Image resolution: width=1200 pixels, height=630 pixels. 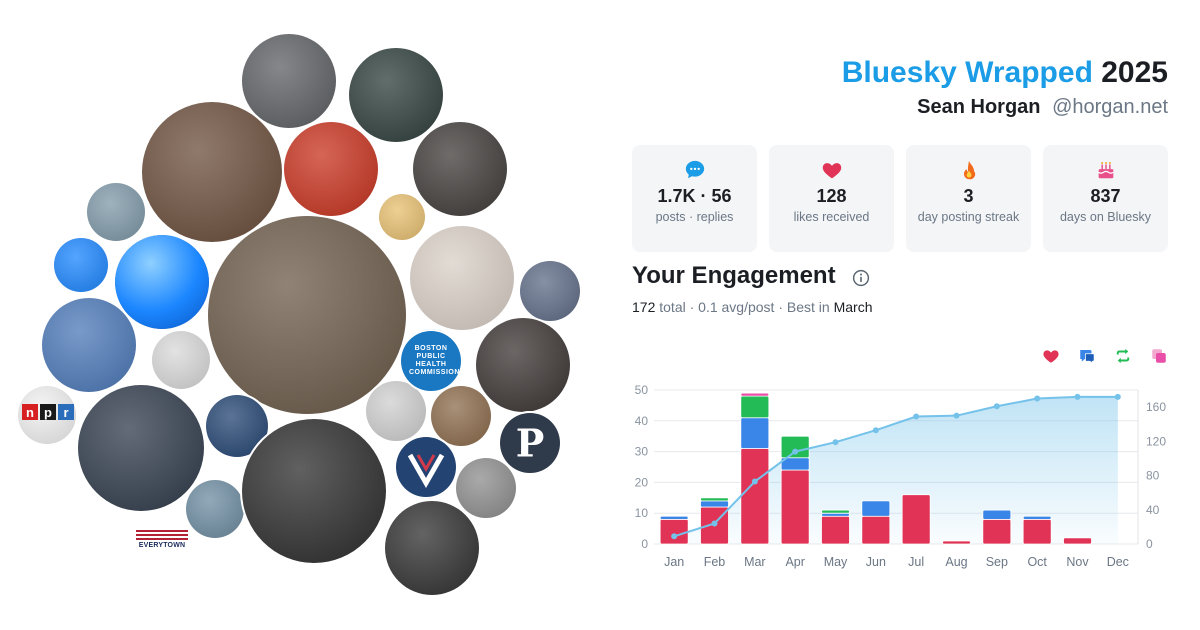 What do you see at coordinates (916, 562) in the screenshot?
I see `x-tick-label: Jul` at bounding box center [916, 562].